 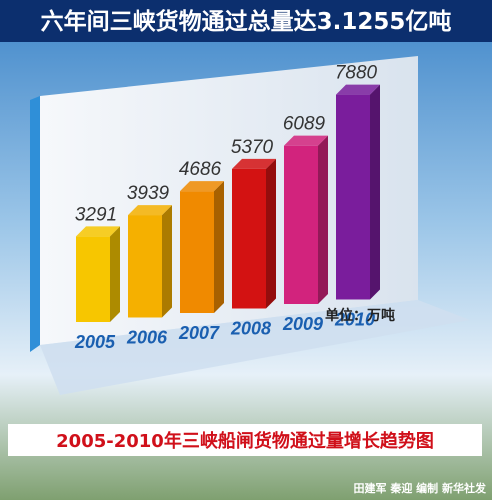 What do you see at coordinates (354, 320) in the screenshot?
I see `x-tick-label: 2010` at bounding box center [354, 320].